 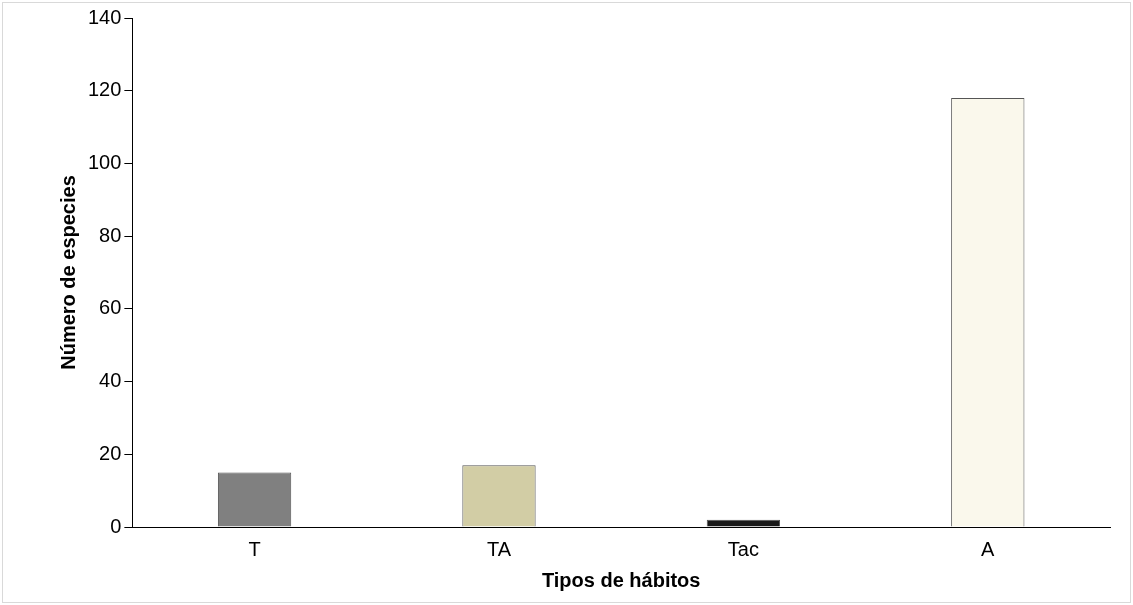 What do you see at coordinates (254, 548) in the screenshot?
I see `x-tick-label: T` at bounding box center [254, 548].